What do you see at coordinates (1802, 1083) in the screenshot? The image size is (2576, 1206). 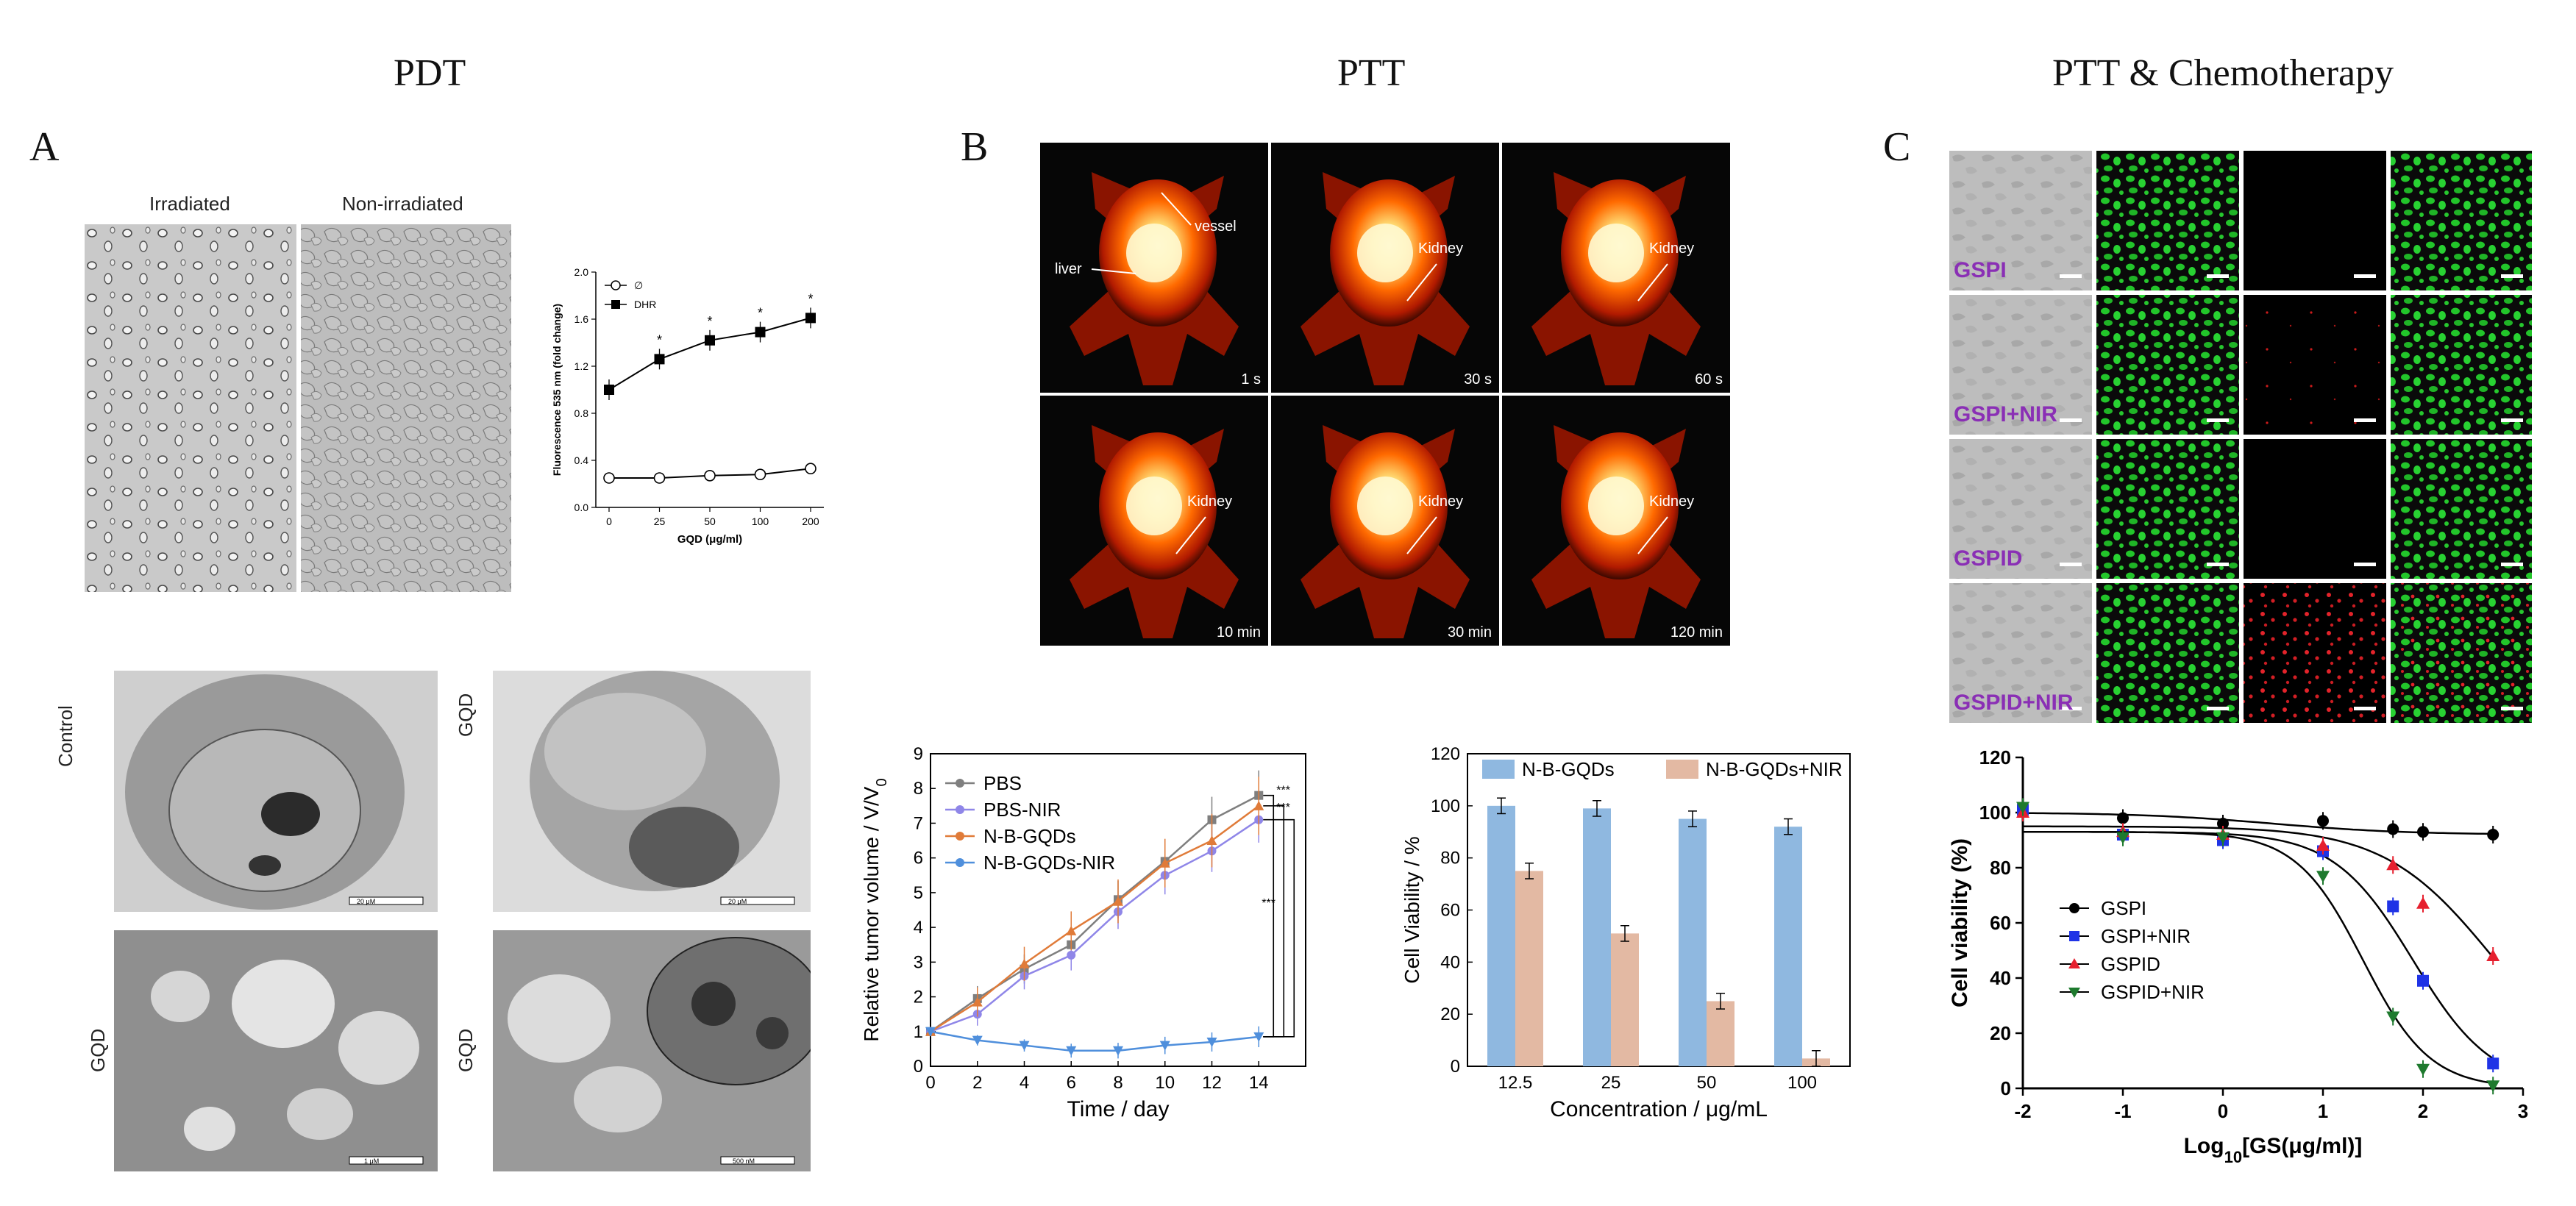 I see `x-tick-label: 100` at bounding box center [1802, 1083].